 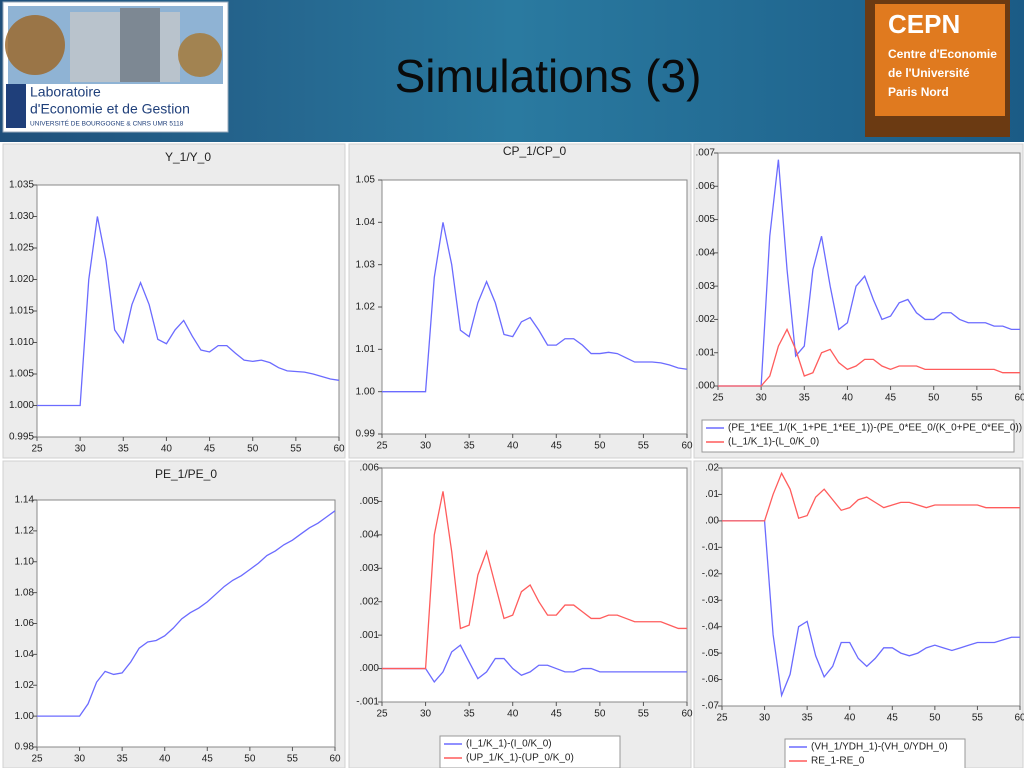 What do you see at coordinates (838, 761) in the screenshot?
I see `legend-label: RE_1-RE_0` at bounding box center [838, 761].